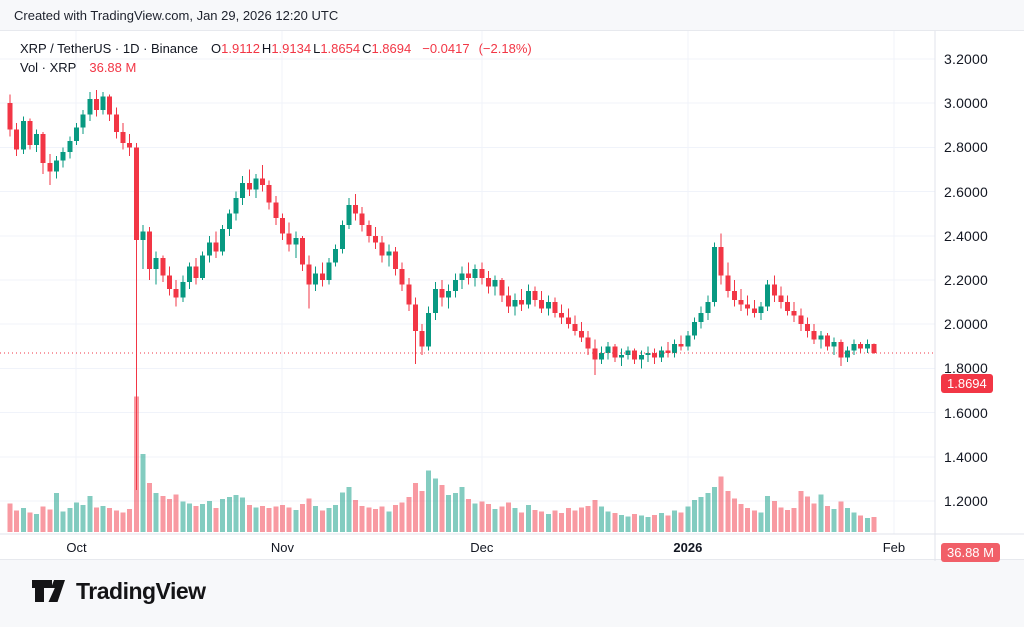  What do you see at coordinates (966, 412) in the screenshot?
I see `price-tick-label: 1.6000` at bounding box center [966, 412].